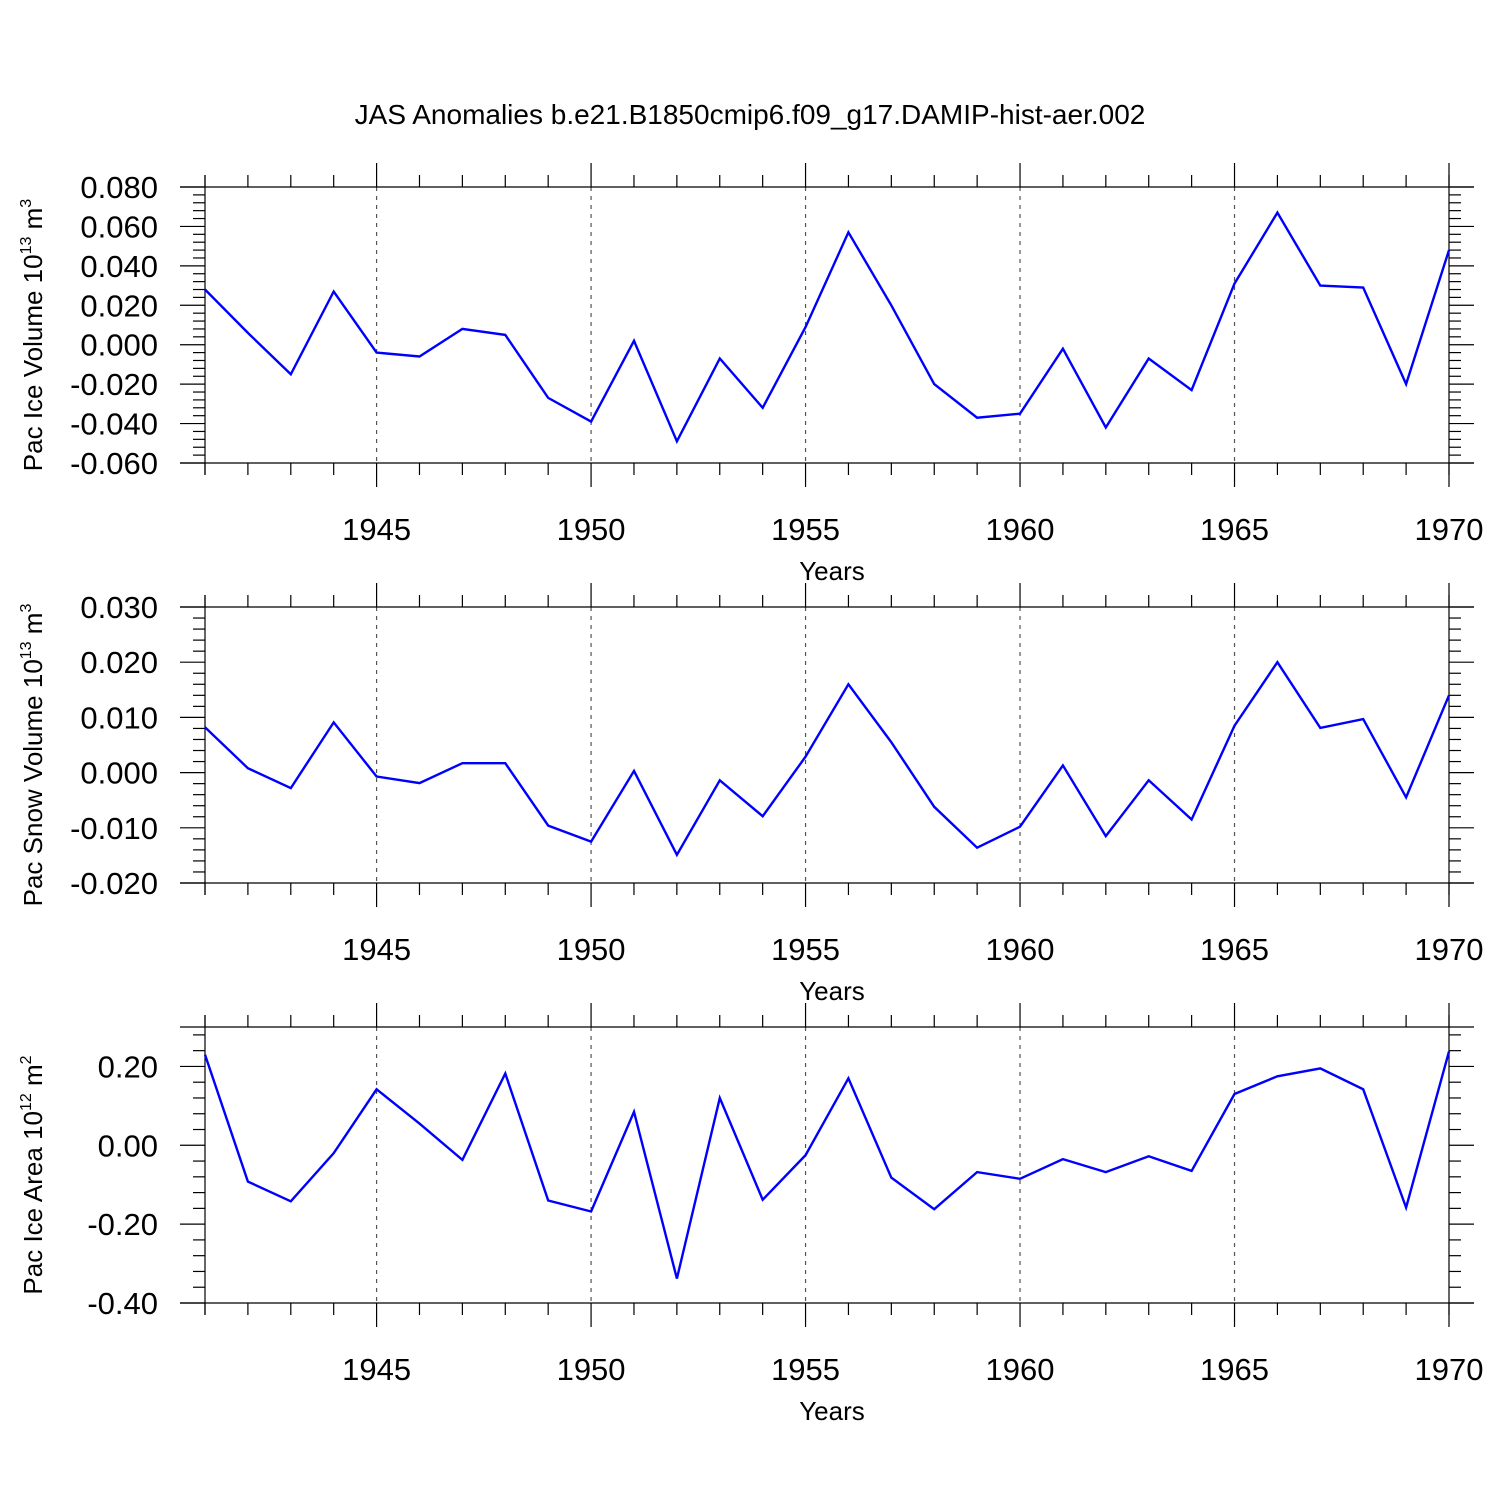 This screenshot has height=1500, width=1500. I want to click on y-tick-label: -0.010, so click(114, 828).